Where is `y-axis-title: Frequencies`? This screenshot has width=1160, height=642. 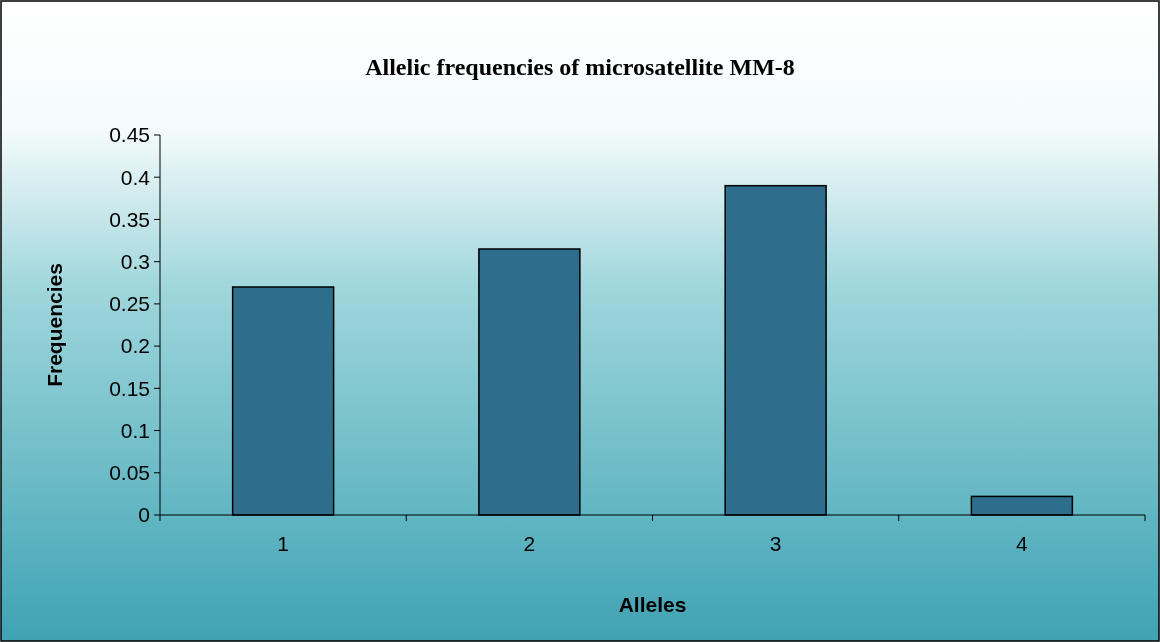 y-axis-title: Frequencies is located at coordinates (54, 325).